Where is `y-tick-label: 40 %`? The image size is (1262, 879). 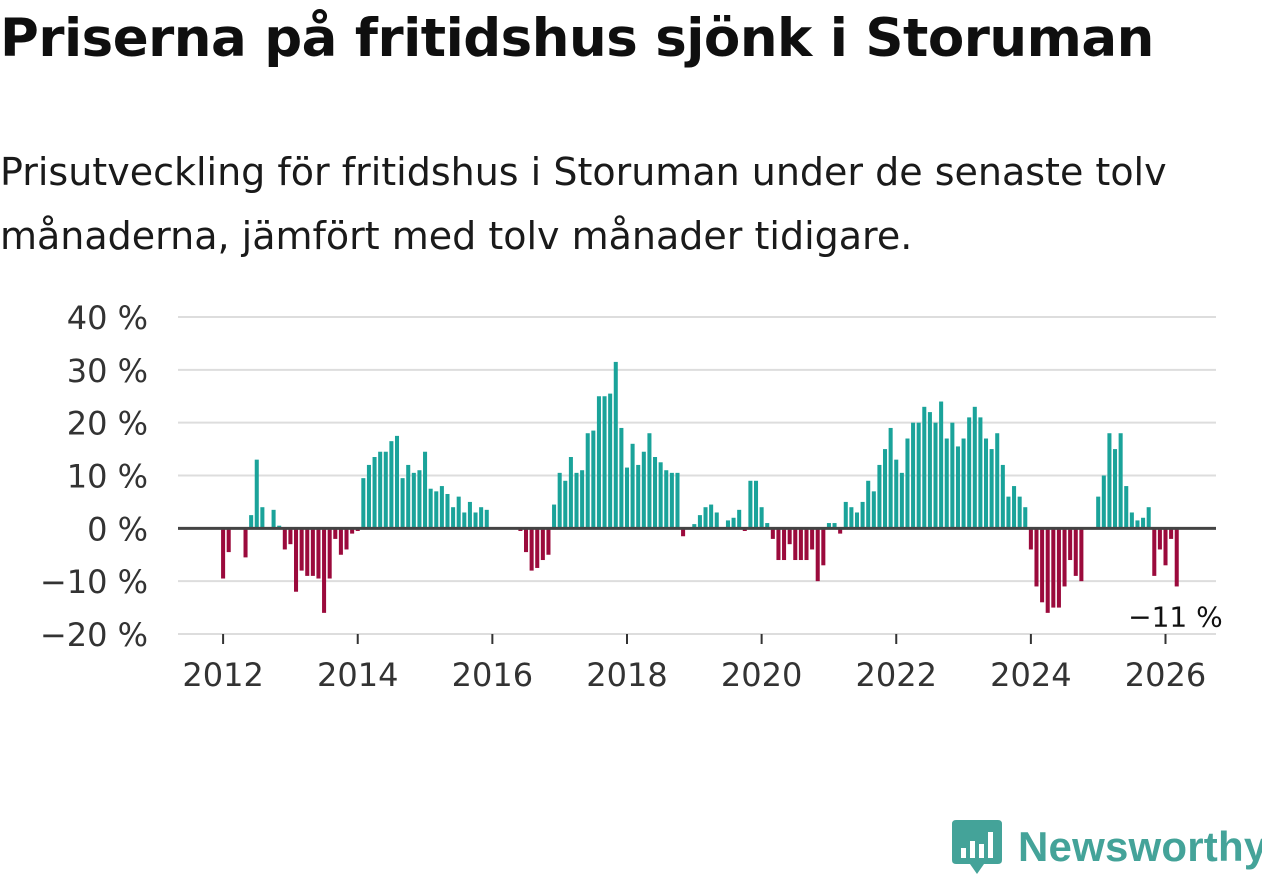
y-tick-label: 40 % is located at coordinates (107, 318).